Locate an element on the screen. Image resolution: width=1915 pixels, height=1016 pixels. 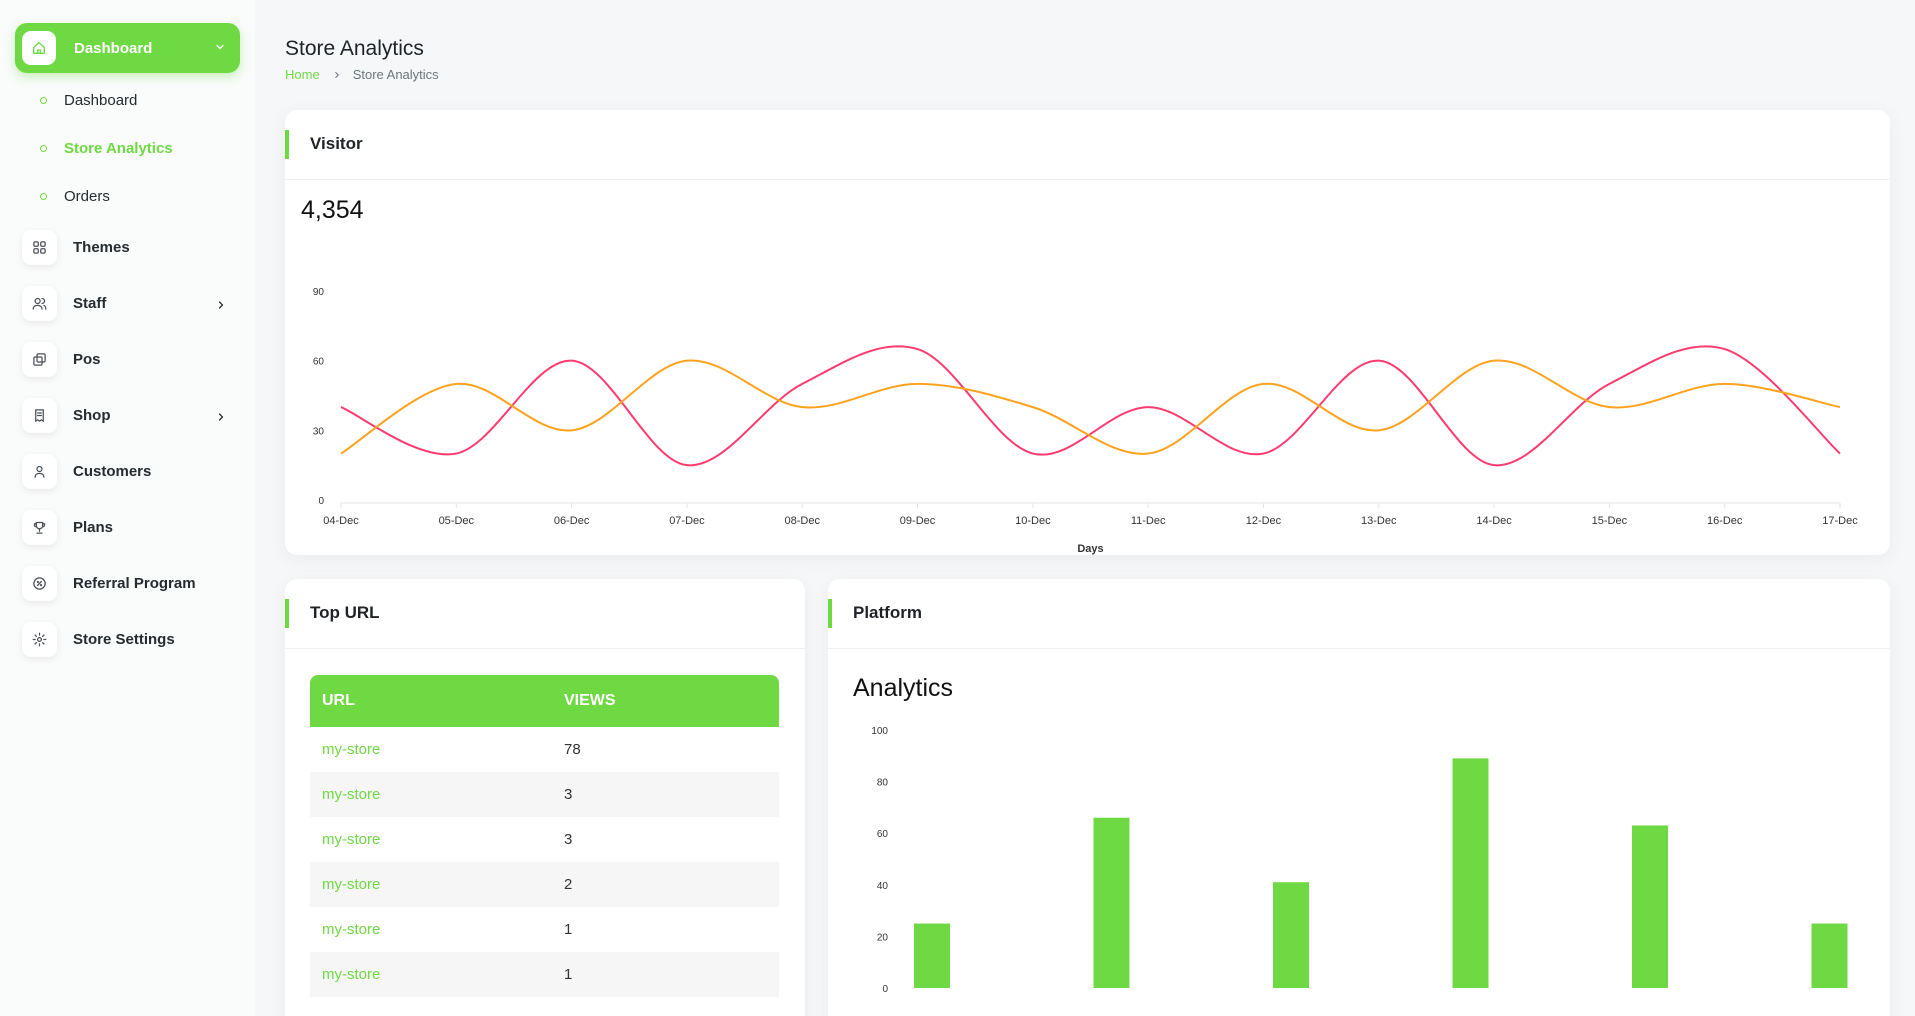
x-tick-label: 16-Dec is located at coordinates (1725, 521).